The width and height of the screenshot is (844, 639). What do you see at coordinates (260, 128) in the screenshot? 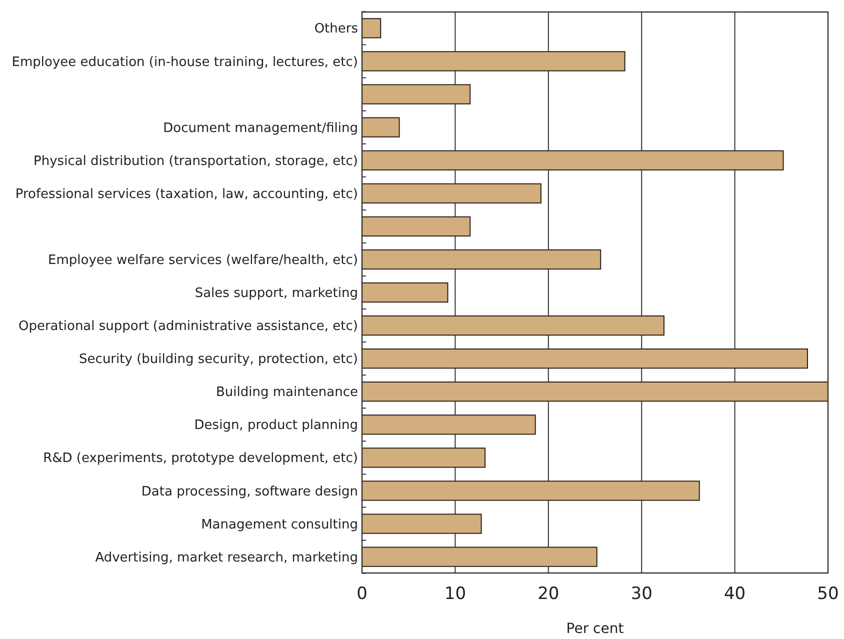
I see `y-tick-label: Document management/filing` at bounding box center [260, 128].